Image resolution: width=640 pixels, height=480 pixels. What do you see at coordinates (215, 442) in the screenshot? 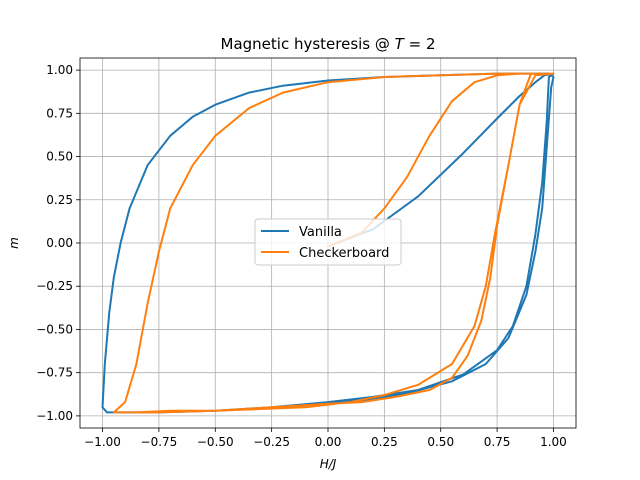
I see `x-tick-label: −0.50` at bounding box center [215, 442].